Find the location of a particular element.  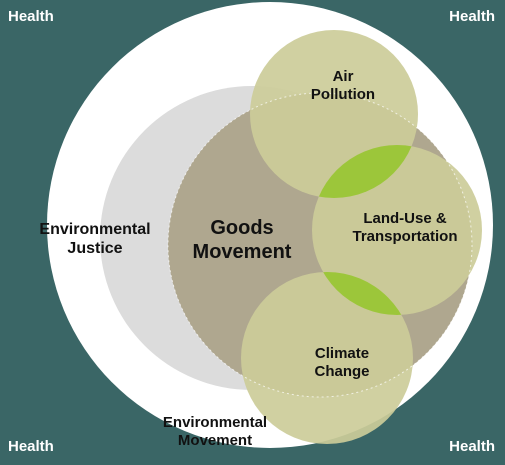

air-pollution-label: Air Pollution is located at coordinates (343, 86).